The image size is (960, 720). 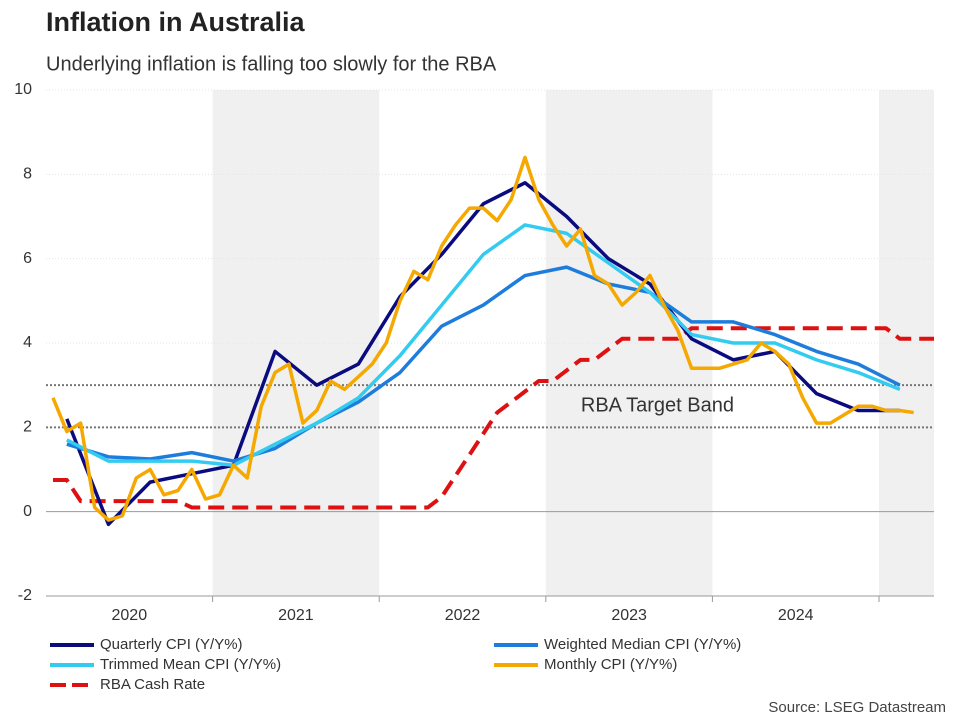 I want to click on y-tick-label: 0, so click(x=27, y=511).